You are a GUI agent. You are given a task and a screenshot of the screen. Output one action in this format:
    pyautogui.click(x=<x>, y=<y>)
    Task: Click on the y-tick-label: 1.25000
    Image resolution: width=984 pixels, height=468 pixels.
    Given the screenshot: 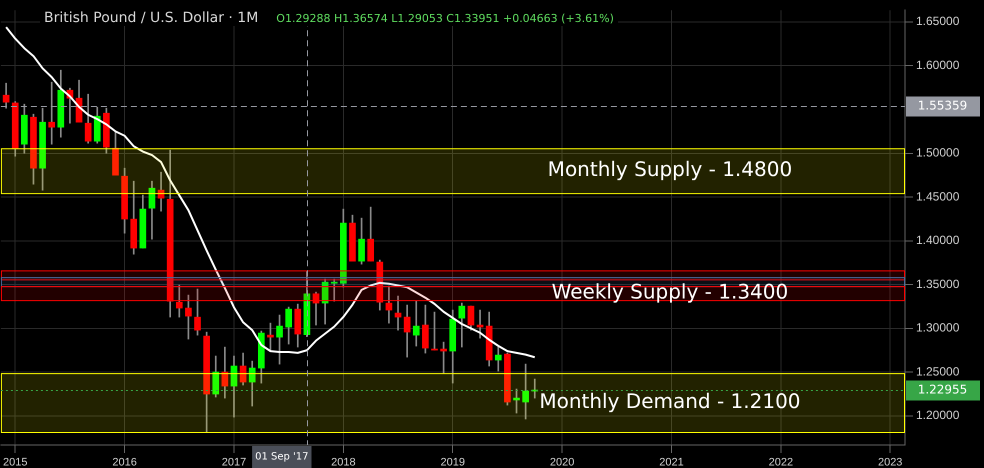 What is the action you would take?
    pyautogui.click(x=938, y=371)
    